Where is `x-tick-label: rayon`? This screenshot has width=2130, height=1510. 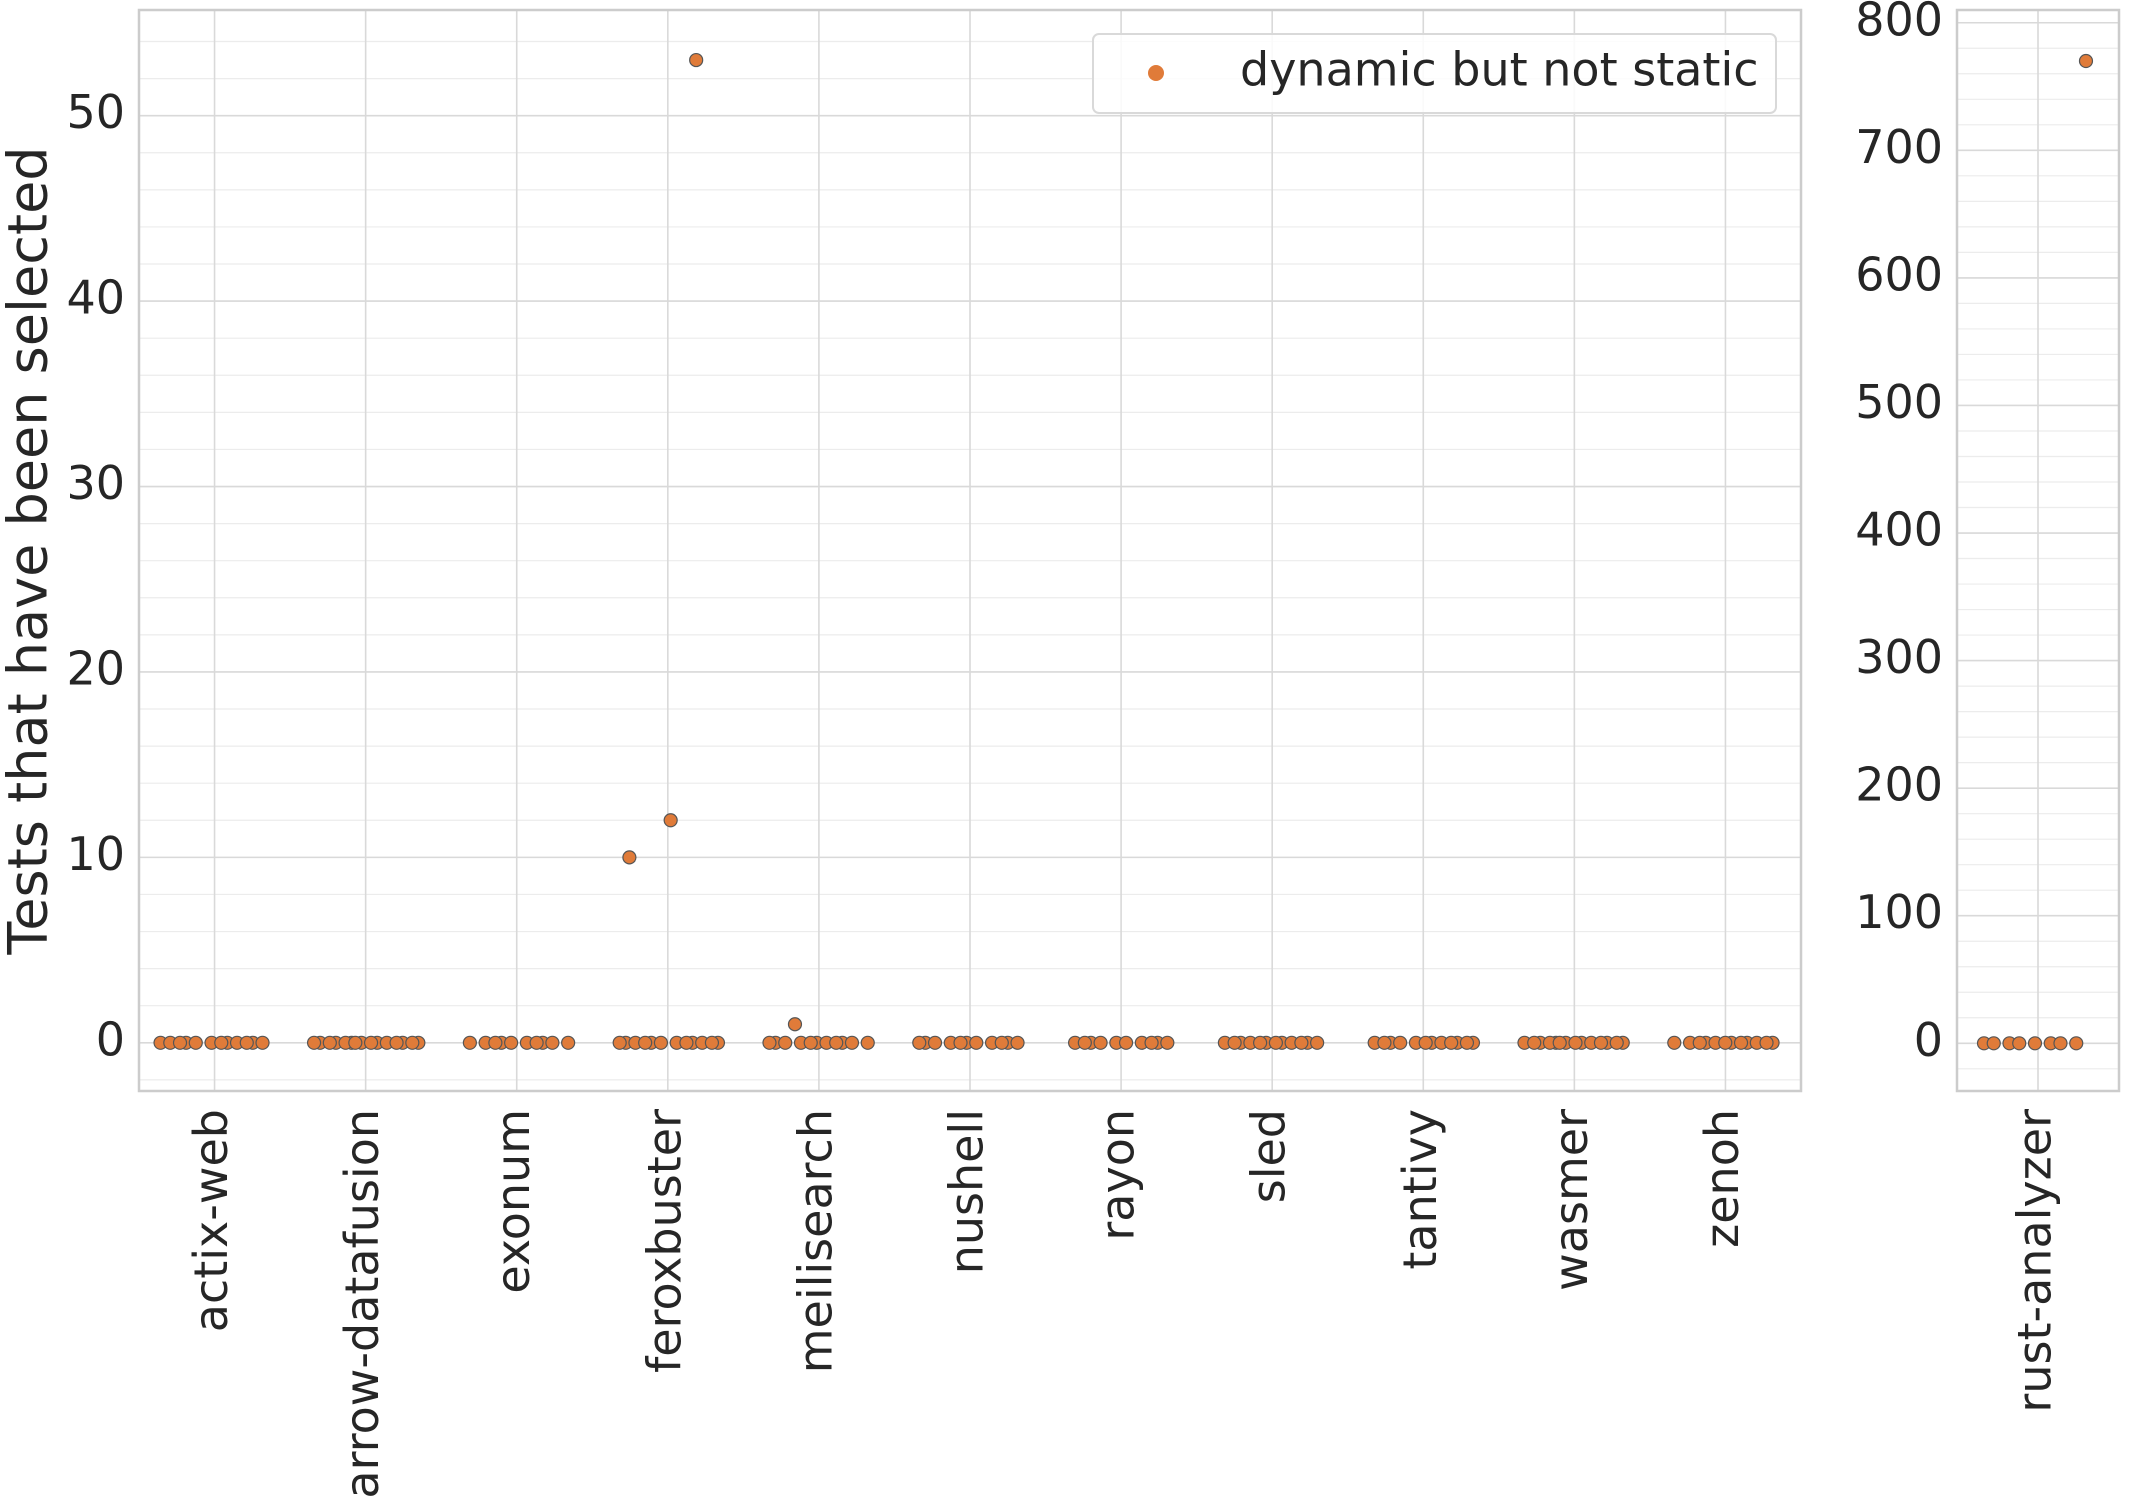 x-tick-label: rayon is located at coordinates (1118, 1175).